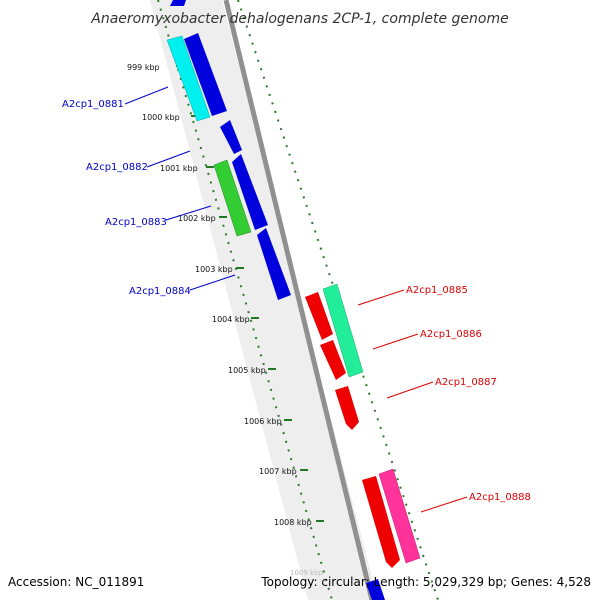  I want to click on gene-feature-cyan, so click(188, 78).